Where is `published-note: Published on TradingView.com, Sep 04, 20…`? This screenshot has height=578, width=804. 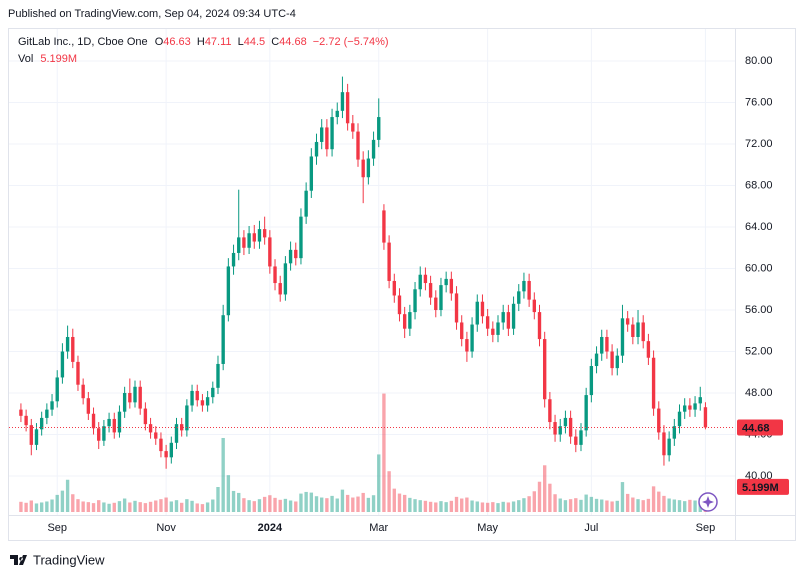
published-note: Published on TradingView.com, Sep 04, 20… is located at coordinates (152, 14).